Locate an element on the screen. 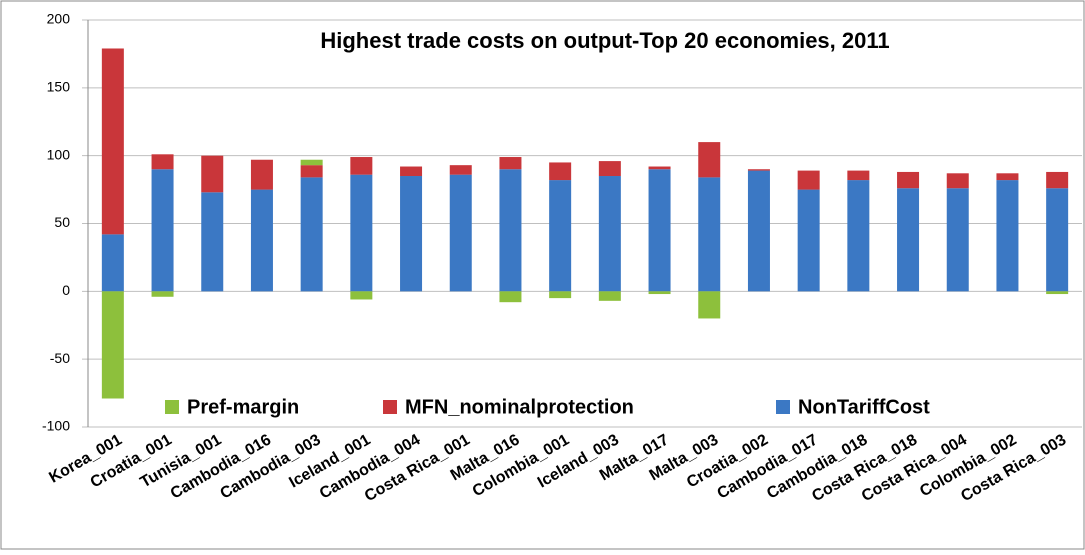 Image resolution: width=1085 pixels, height=555 pixels. y-tick-label: 200 is located at coordinates (59, 19).